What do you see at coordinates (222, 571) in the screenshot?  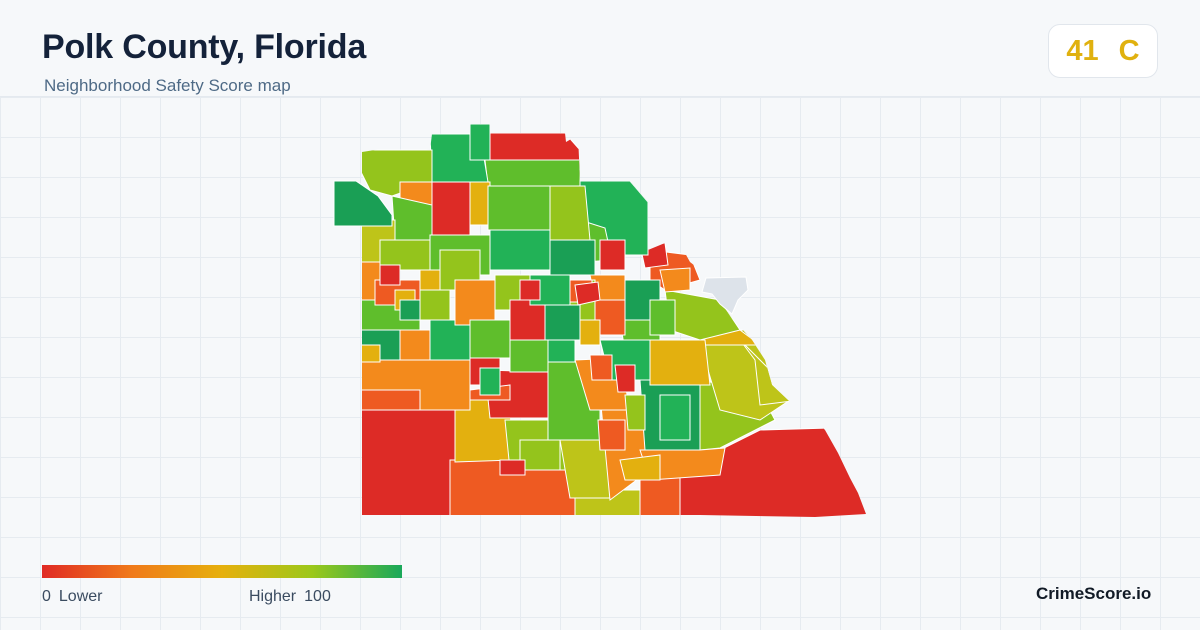 I see `legend-gradient-bar` at bounding box center [222, 571].